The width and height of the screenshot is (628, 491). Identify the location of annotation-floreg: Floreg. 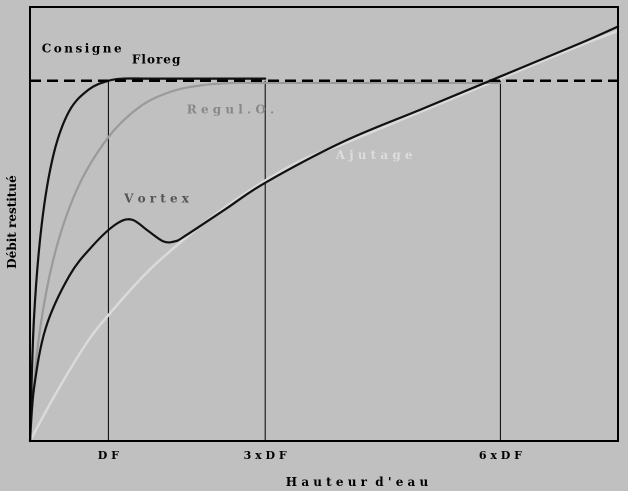
(156, 59).